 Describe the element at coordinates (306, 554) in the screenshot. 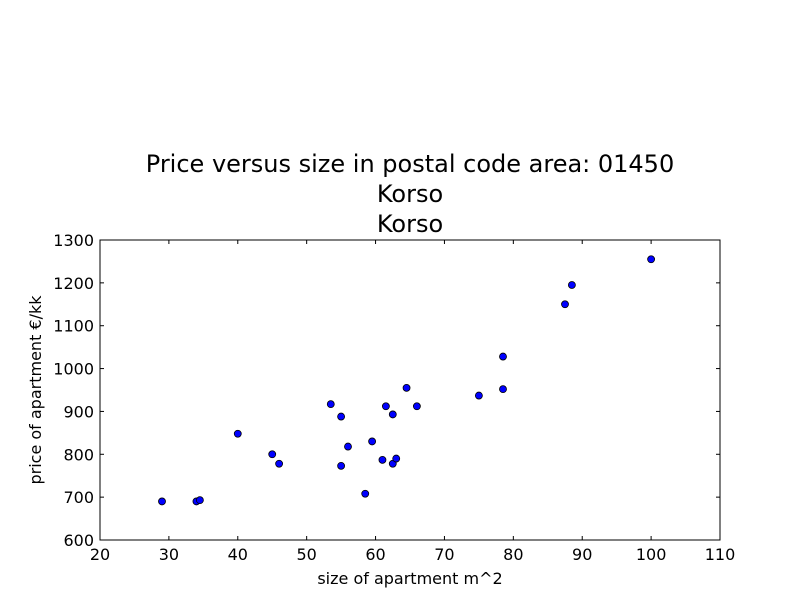

I see `x-tick-label: 50` at that location.